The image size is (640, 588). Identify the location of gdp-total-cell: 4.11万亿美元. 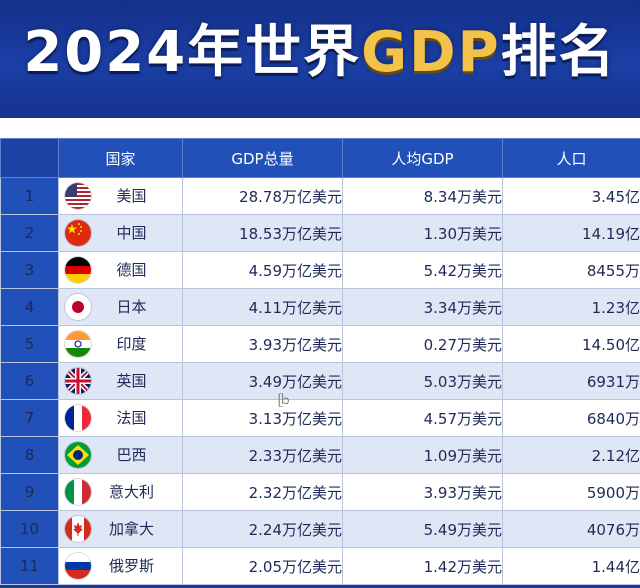
(262, 307).